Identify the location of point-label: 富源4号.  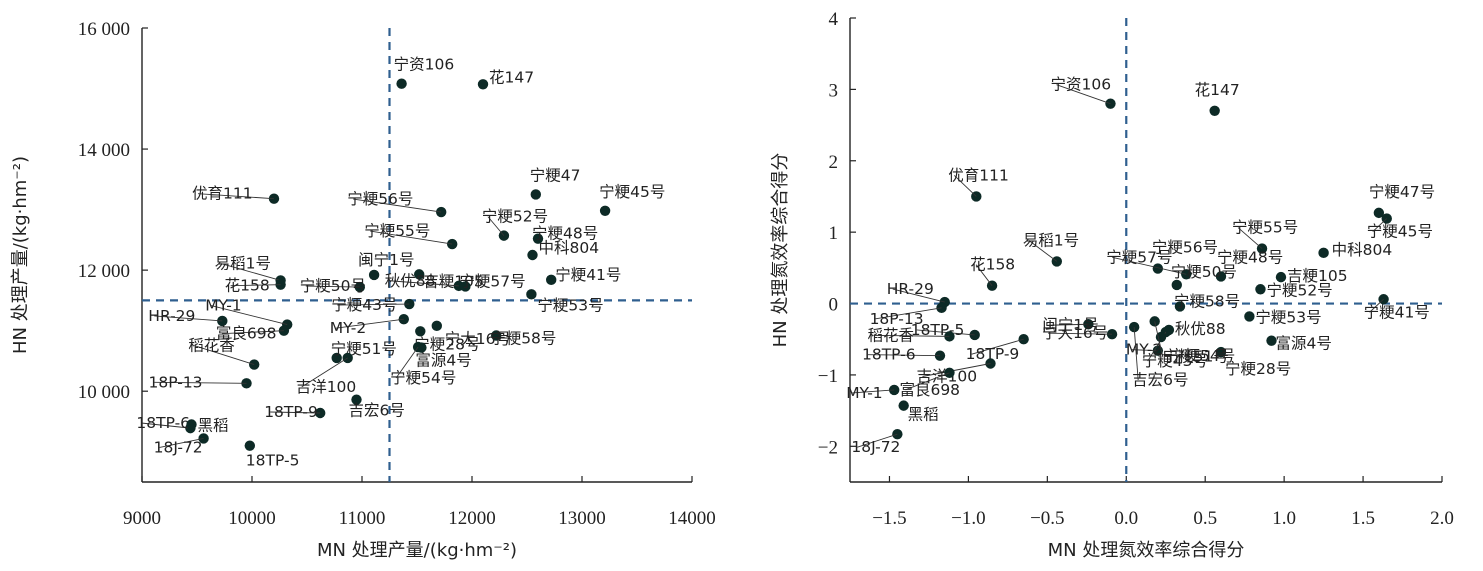
(443, 361).